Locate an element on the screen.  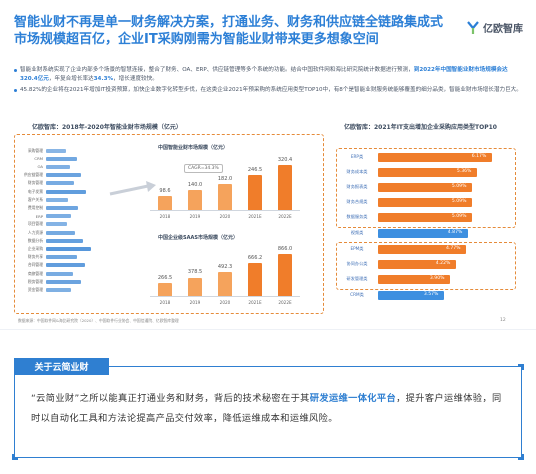
ranking-label: 财务报表类 is located at coordinates (357, 186).